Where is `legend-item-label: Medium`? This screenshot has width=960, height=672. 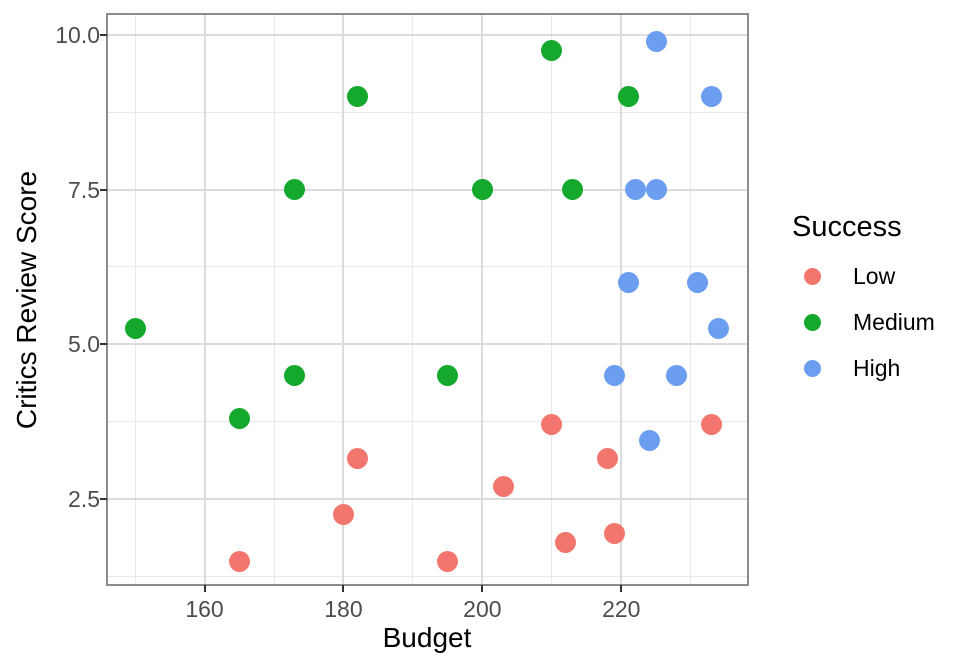
legend-item-label: Medium is located at coordinates (894, 321).